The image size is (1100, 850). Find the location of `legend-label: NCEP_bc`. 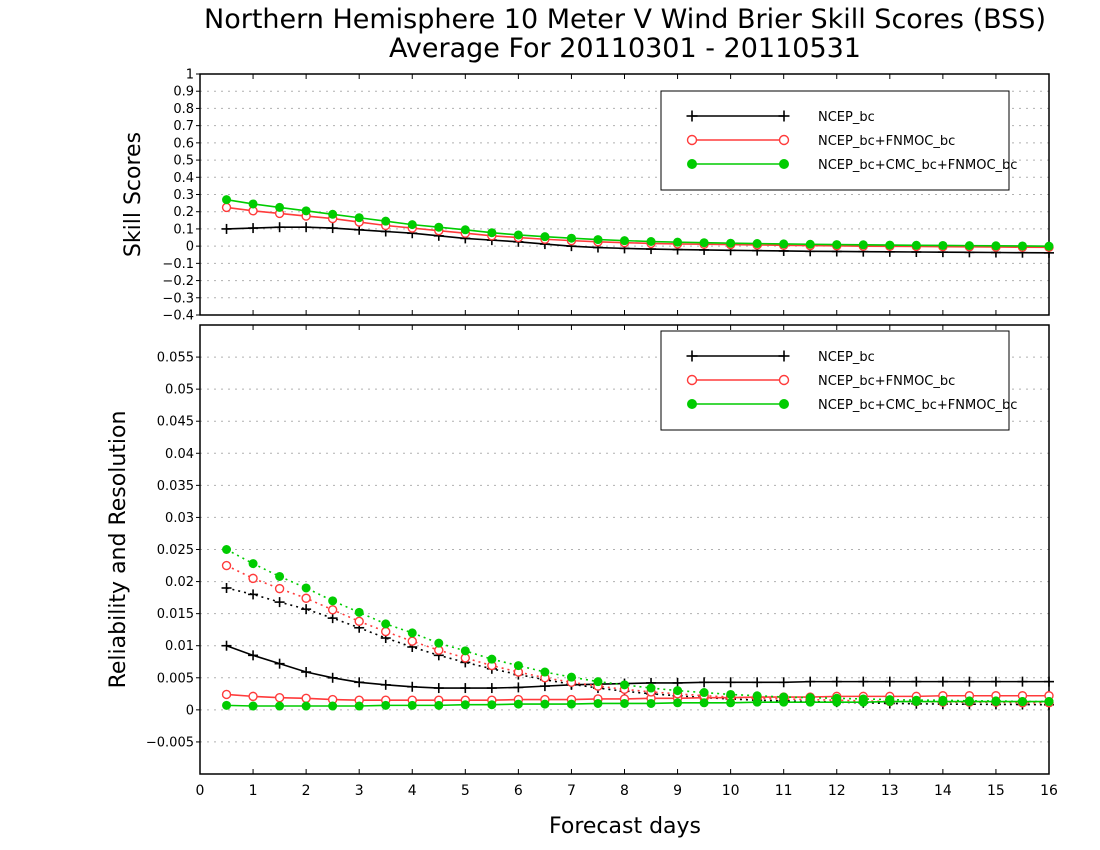

legend-label: NCEP_bc is located at coordinates (846, 357).